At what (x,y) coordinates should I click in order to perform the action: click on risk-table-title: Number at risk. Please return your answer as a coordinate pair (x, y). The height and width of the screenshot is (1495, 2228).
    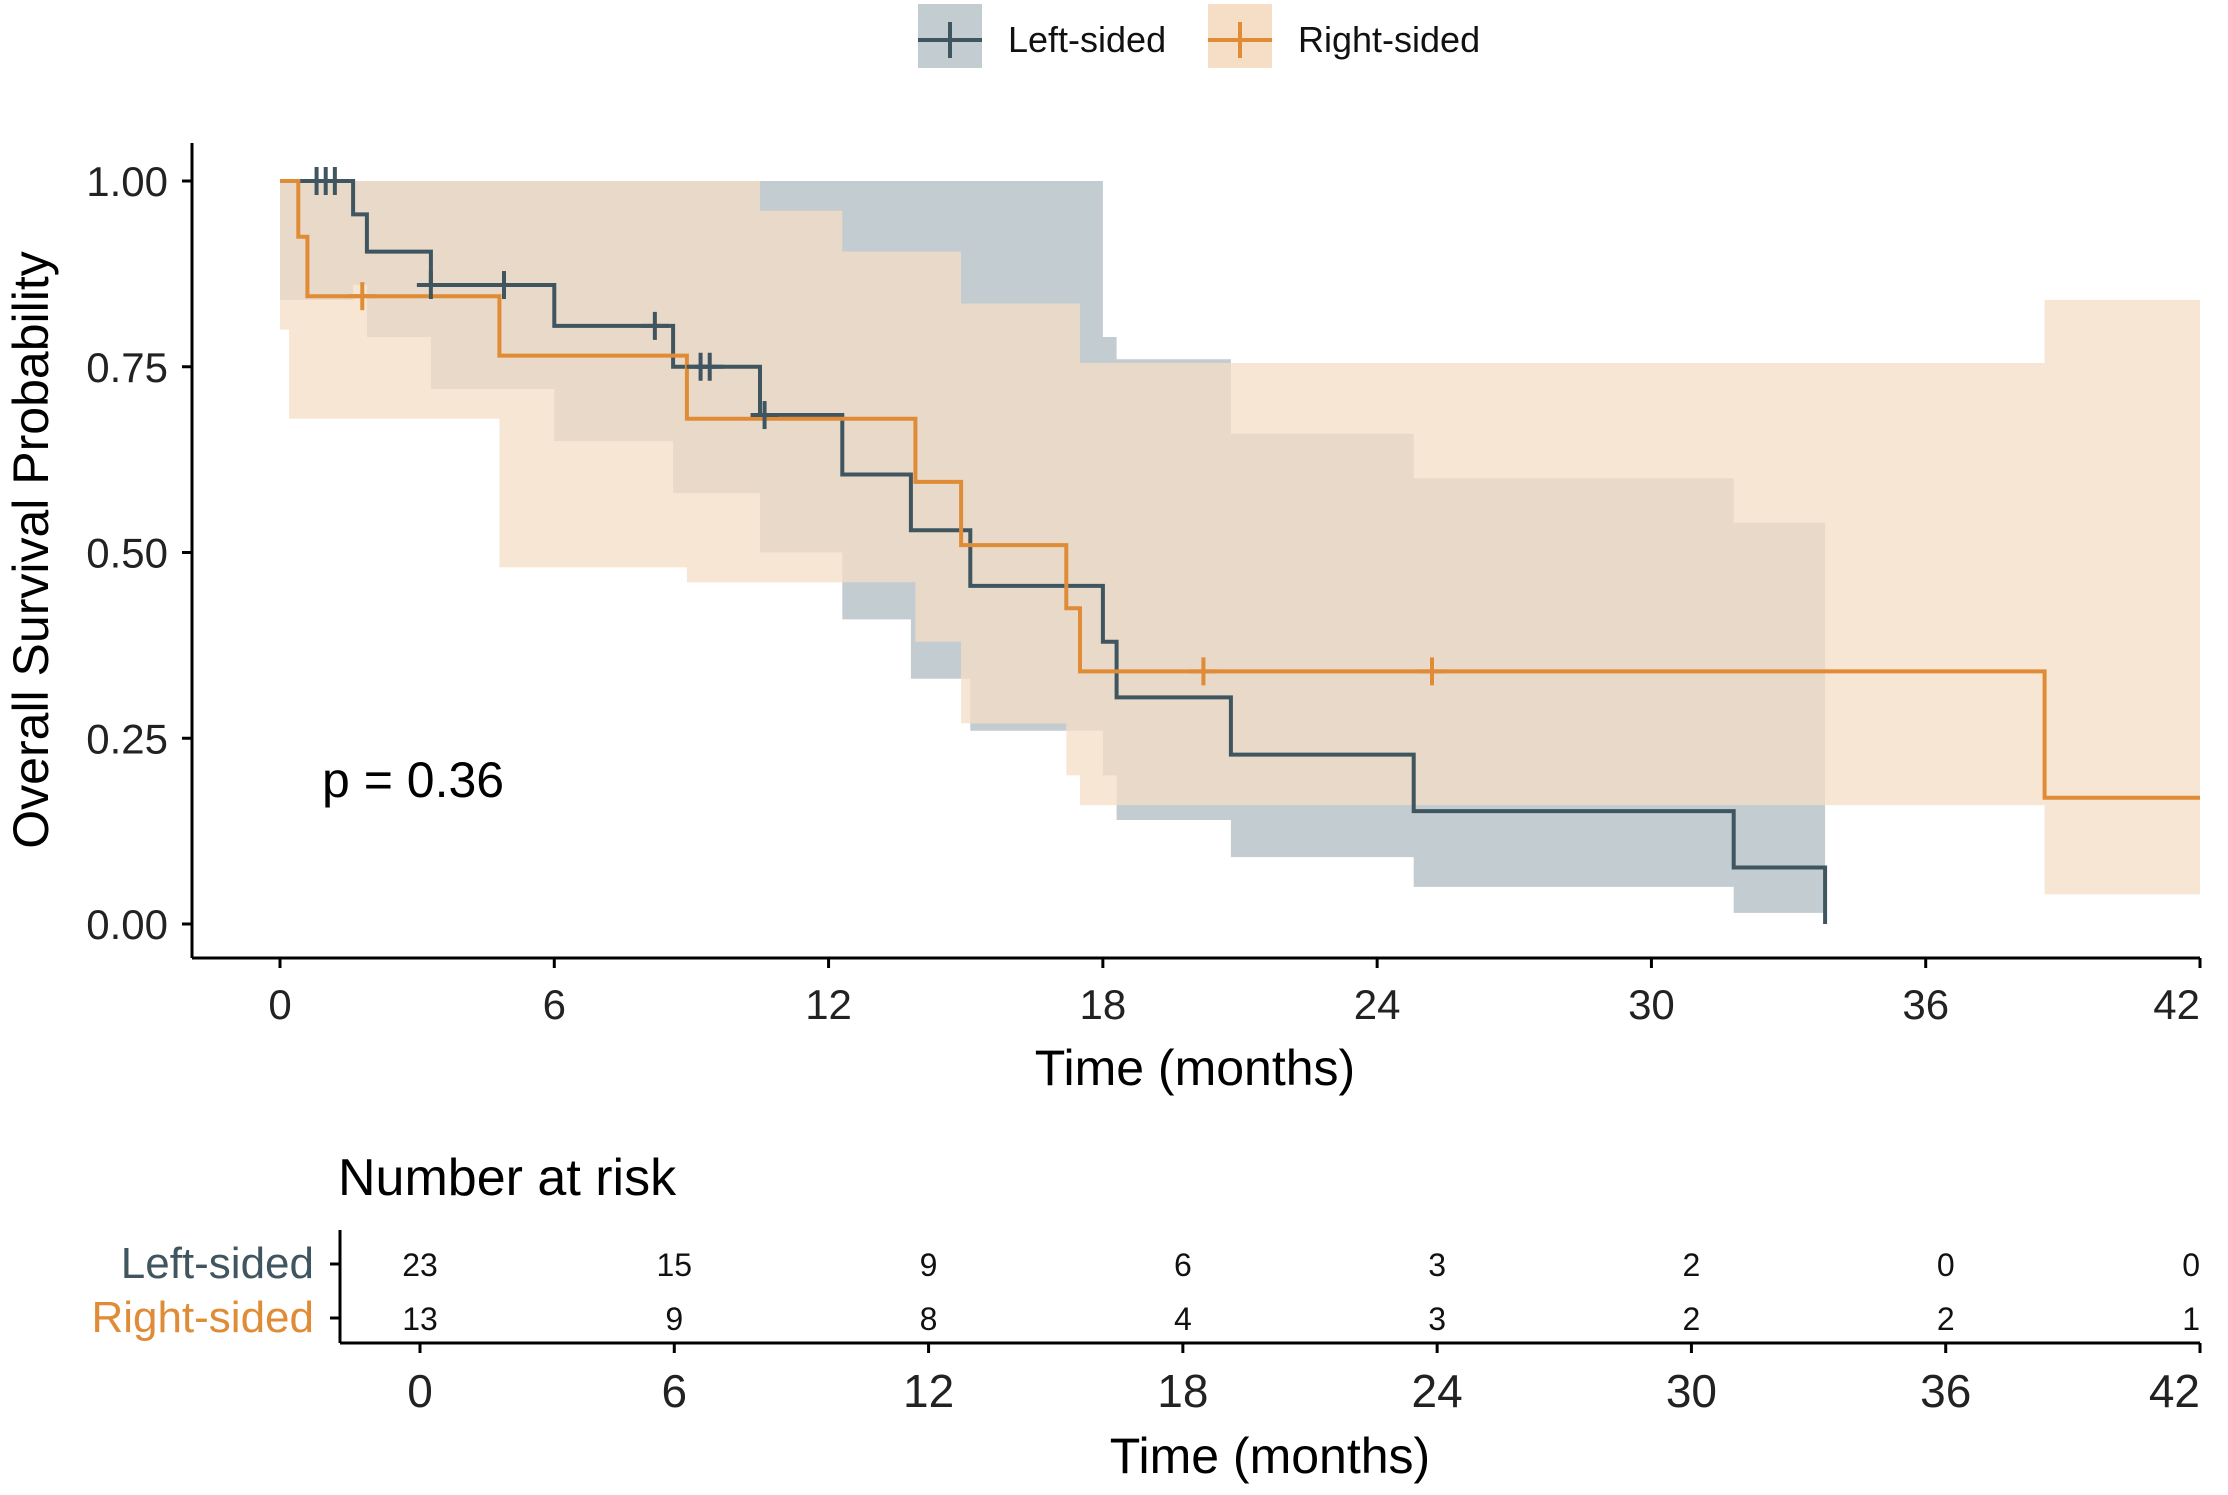
    Looking at the image, I should click on (507, 1178).